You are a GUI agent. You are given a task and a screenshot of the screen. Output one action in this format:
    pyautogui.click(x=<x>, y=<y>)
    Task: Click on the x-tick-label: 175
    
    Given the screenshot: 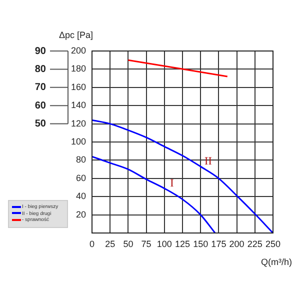 What is the action you would take?
    pyautogui.click(x=218, y=243)
    